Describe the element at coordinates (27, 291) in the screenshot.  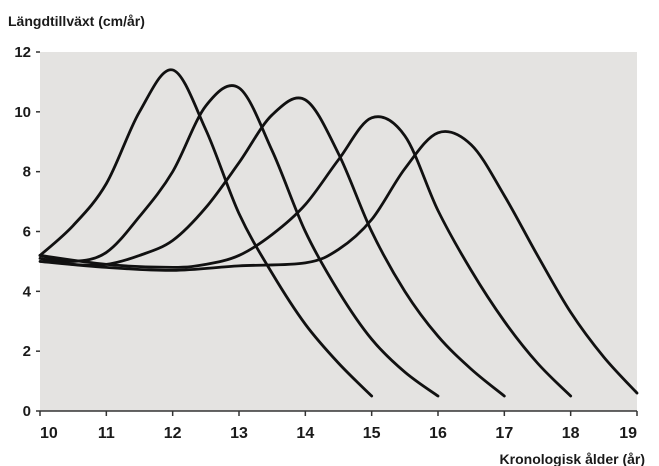
I see `y-tick-label: 4` at that location.